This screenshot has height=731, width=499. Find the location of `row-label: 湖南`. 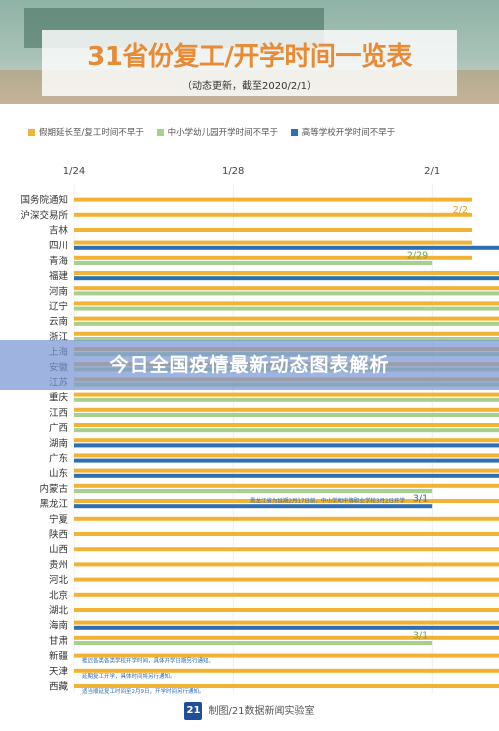

row-label: 湖南 is located at coordinates (58, 443).